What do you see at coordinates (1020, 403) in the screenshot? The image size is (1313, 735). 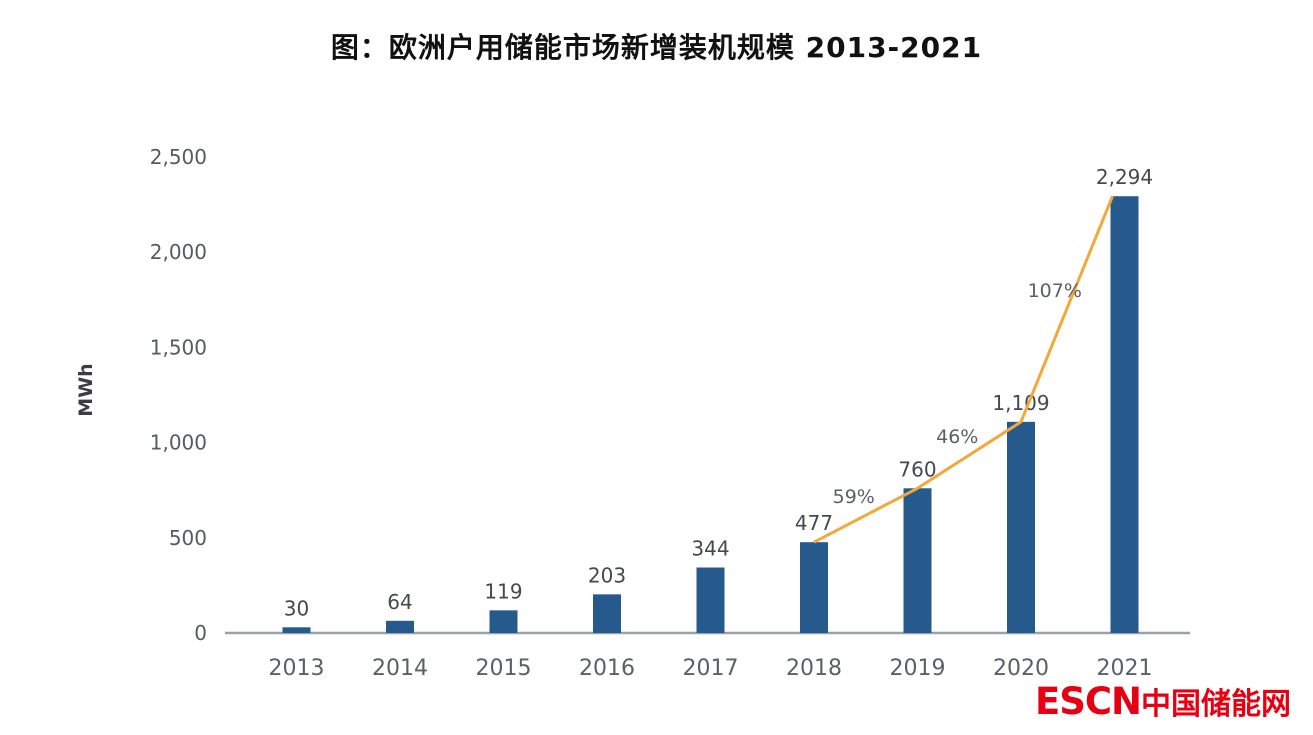 I see `bar-value-label: 1,109` at bounding box center [1020, 403].